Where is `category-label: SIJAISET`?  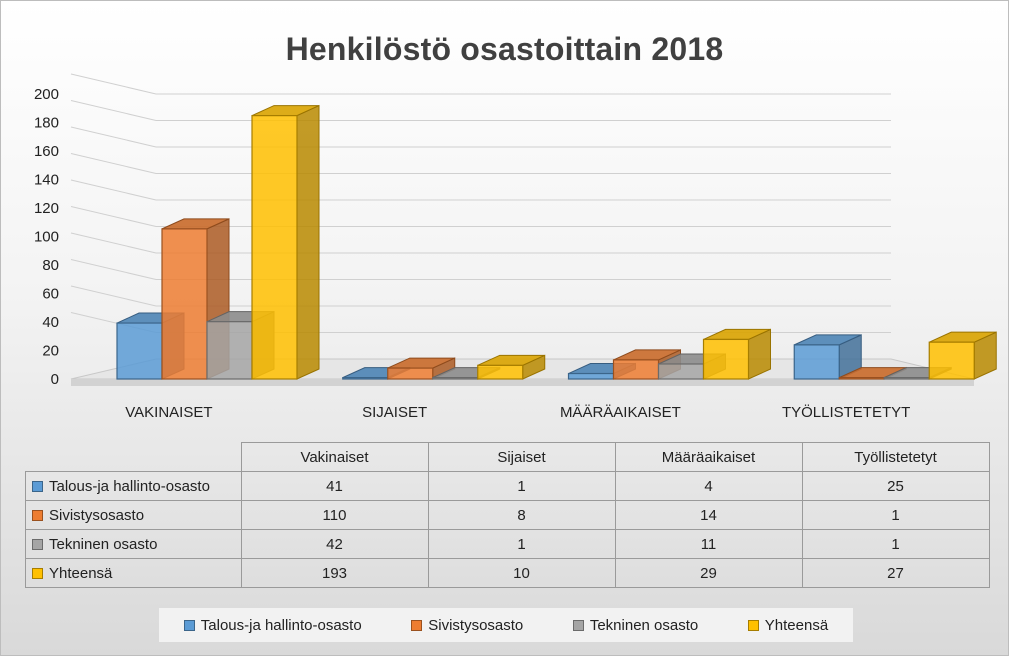 category-label: SIJAISET is located at coordinates (394, 412).